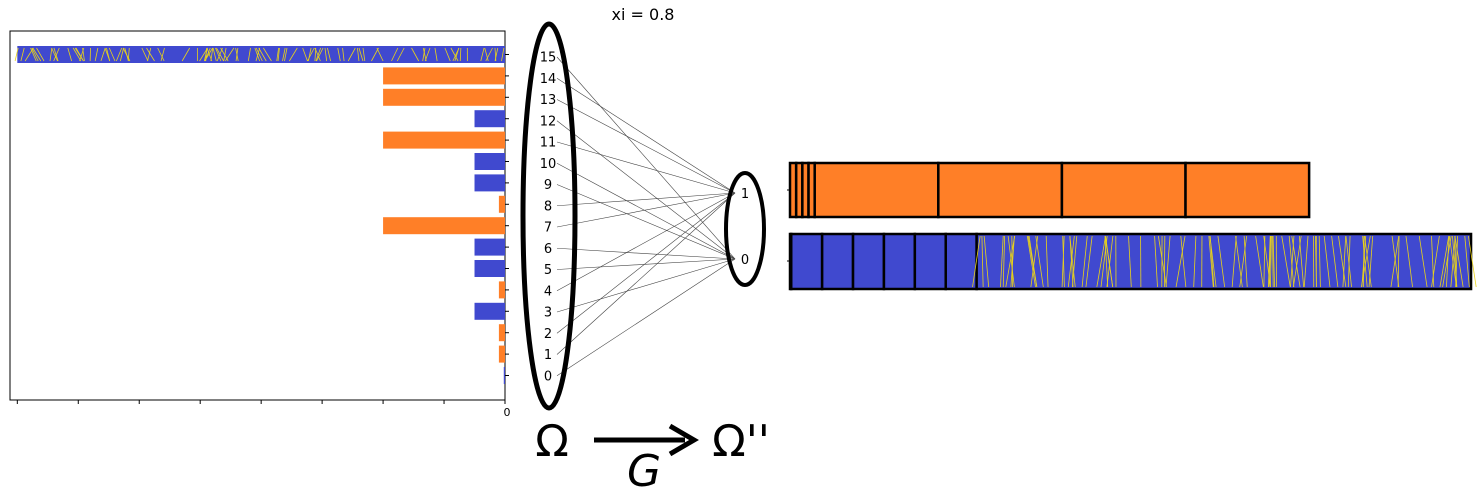 This screenshot has width=1483, height=495. What do you see at coordinates (548, 79) in the screenshot?
I see `omega-state-14: 14` at bounding box center [548, 79].